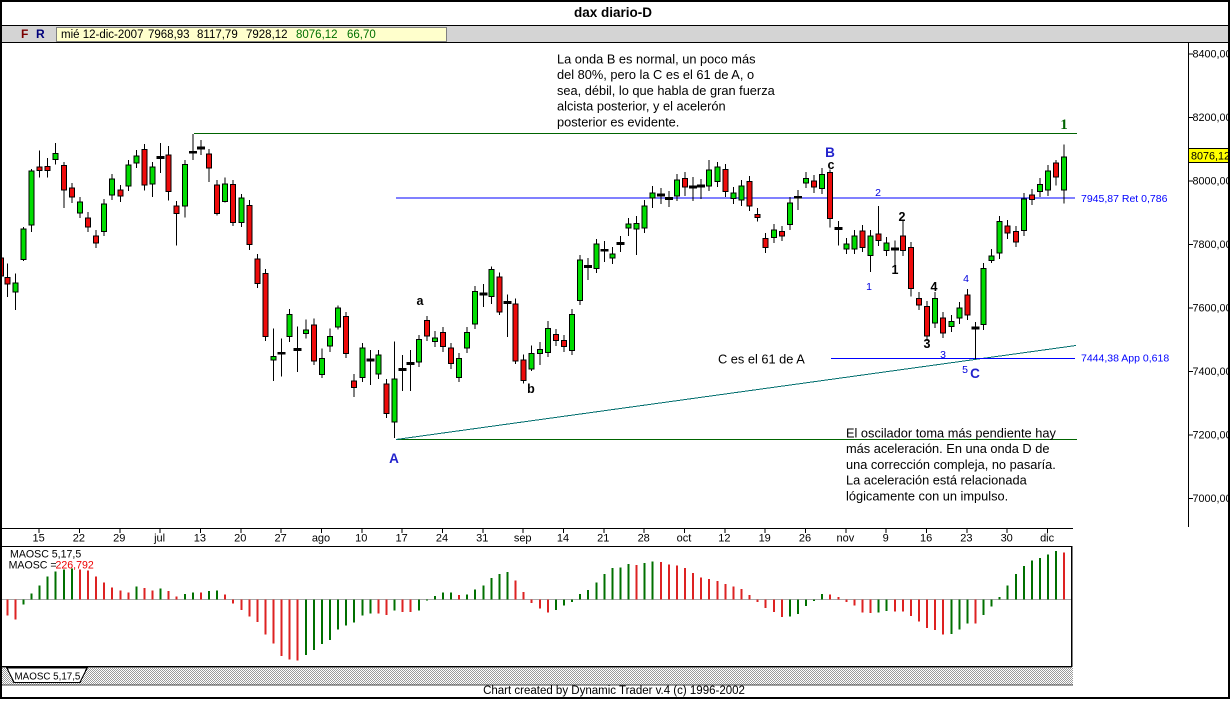  What do you see at coordinates (401, 539) in the screenshot?
I see `svg-text: 17` at bounding box center [401, 539].